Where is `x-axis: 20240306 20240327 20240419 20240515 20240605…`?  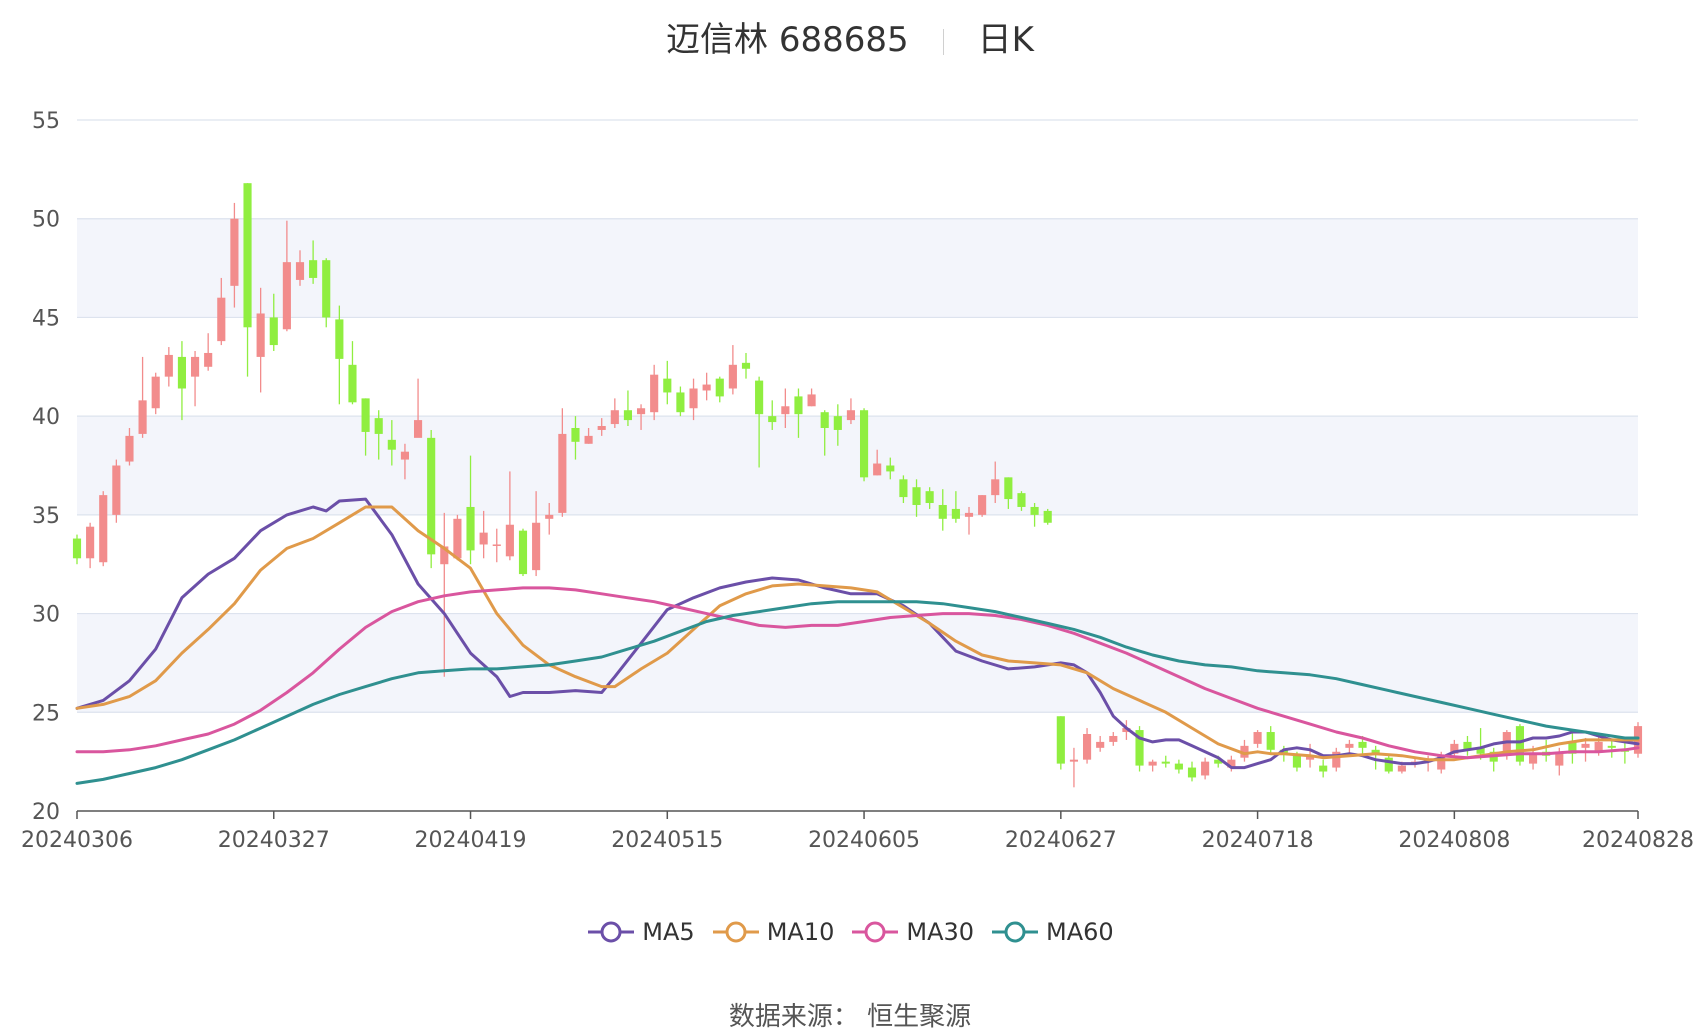
x-axis: 20240306 20240327 20240419 20240515 20240605… is located at coordinates (857, 831).